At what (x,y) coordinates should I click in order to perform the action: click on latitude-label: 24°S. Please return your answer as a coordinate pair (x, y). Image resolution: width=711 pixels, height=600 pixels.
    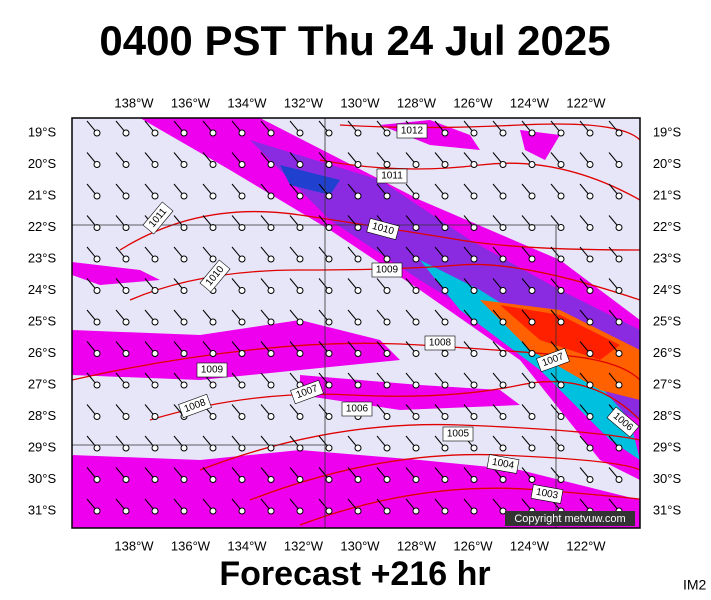
    Looking at the image, I should click on (667, 289).